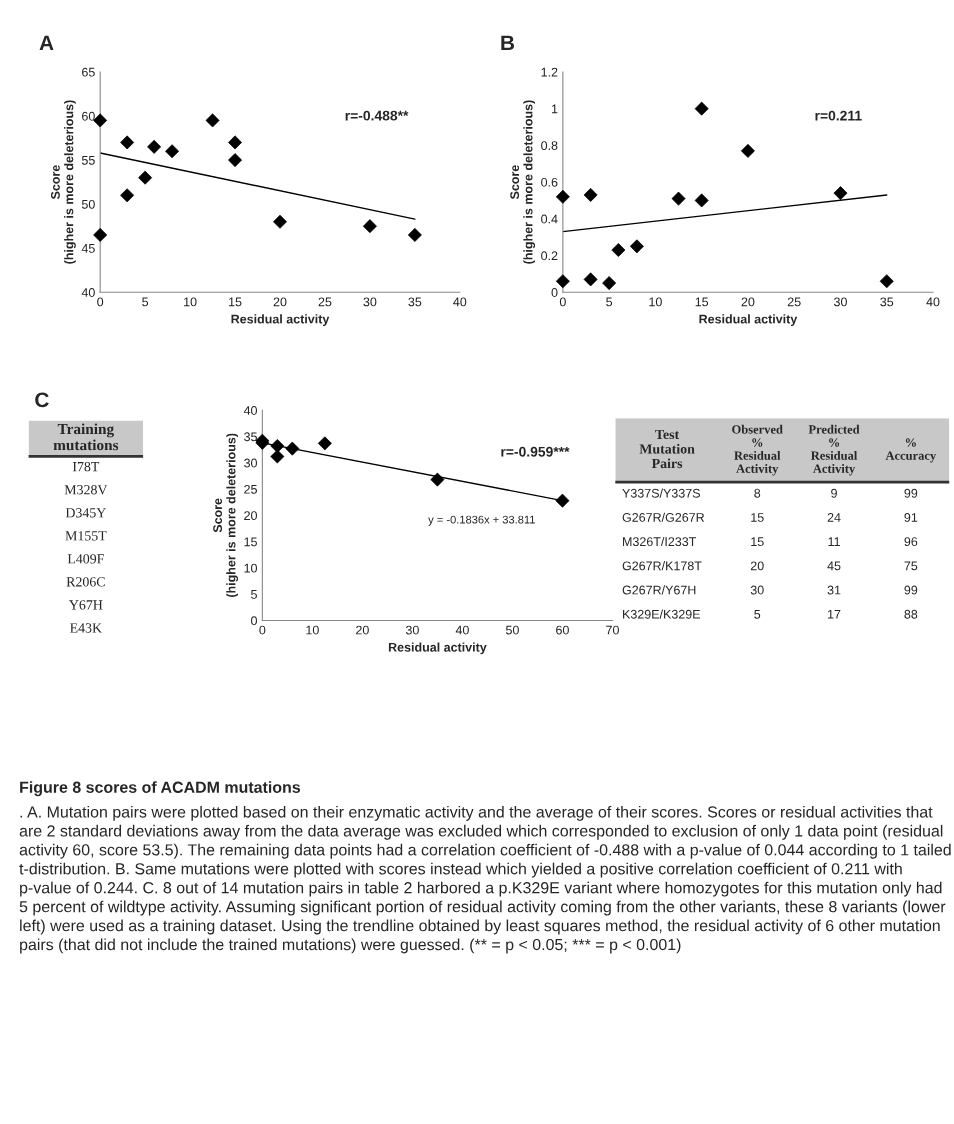 This screenshot has width=954, height=1124. What do you see at coordinates (834, 566) in the screenshot?
I see `data-label: 45` at bounding box center [834, 566].